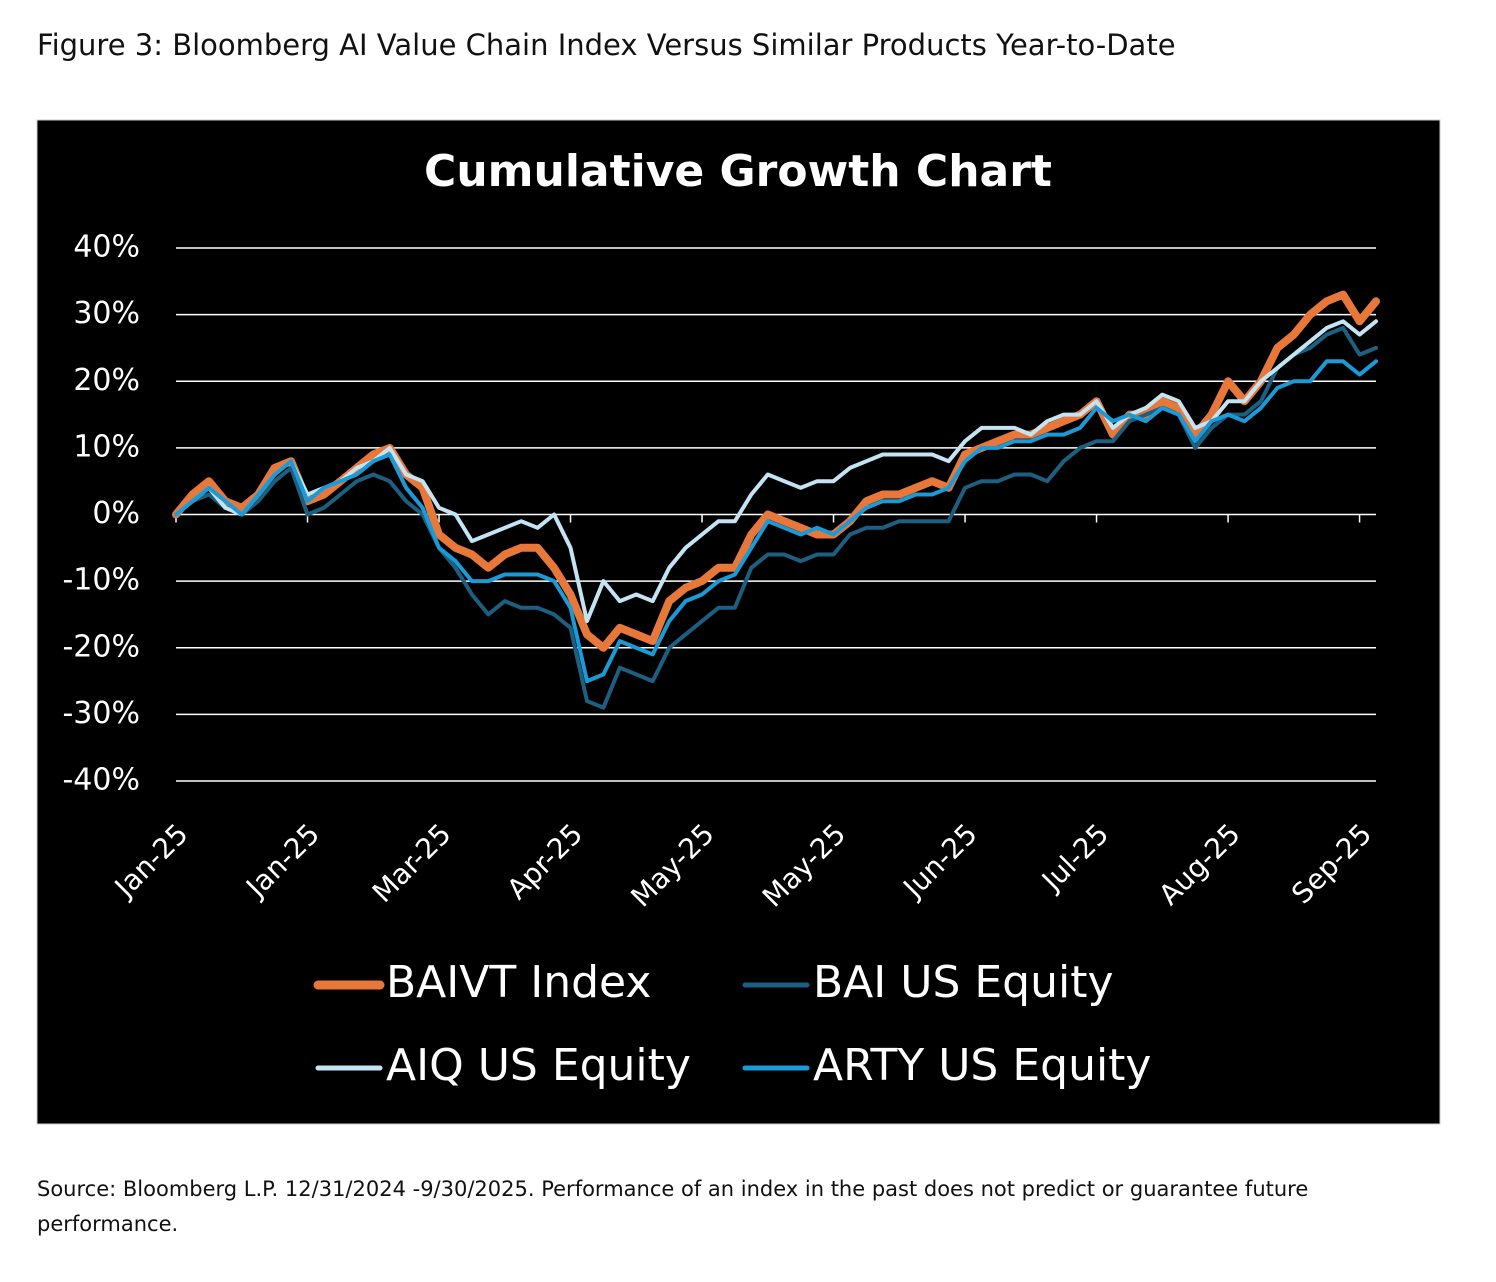 Image resolution: width=1496 pixels, height=1282 pixels. Describe the element at coordinates (106, 380) in the screenshot. I see `y-tick-label: 20%` at that location.